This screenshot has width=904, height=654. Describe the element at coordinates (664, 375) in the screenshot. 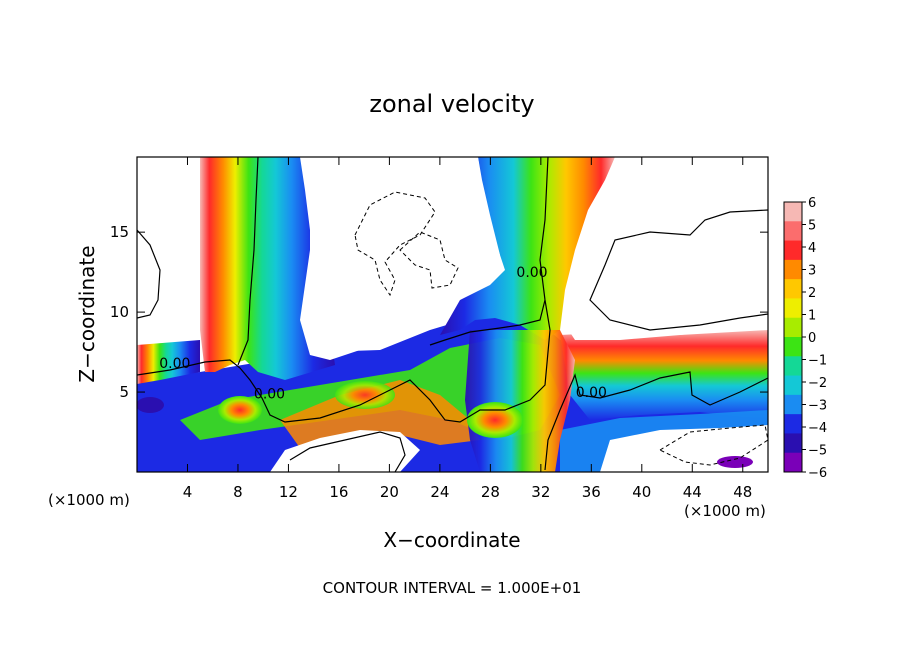

I see `right-upper-red-band` at that location.